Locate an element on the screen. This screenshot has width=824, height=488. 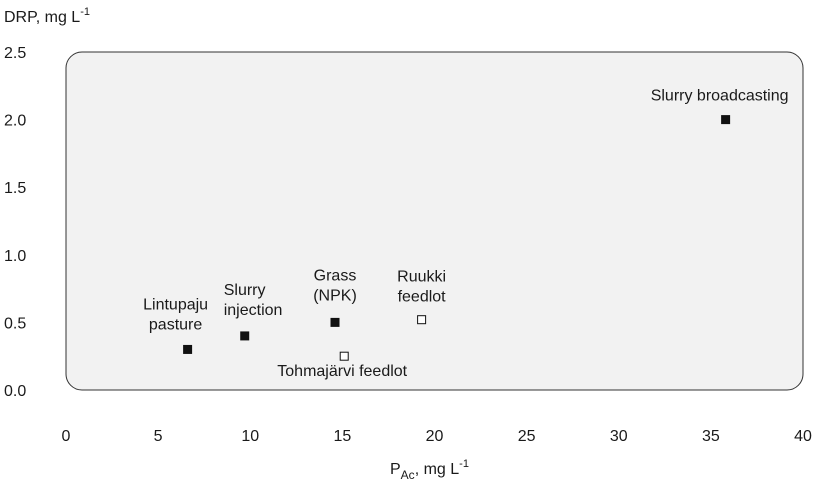
y-axis-label: DRP, mg L-1 is located at coordinates (47, 16).